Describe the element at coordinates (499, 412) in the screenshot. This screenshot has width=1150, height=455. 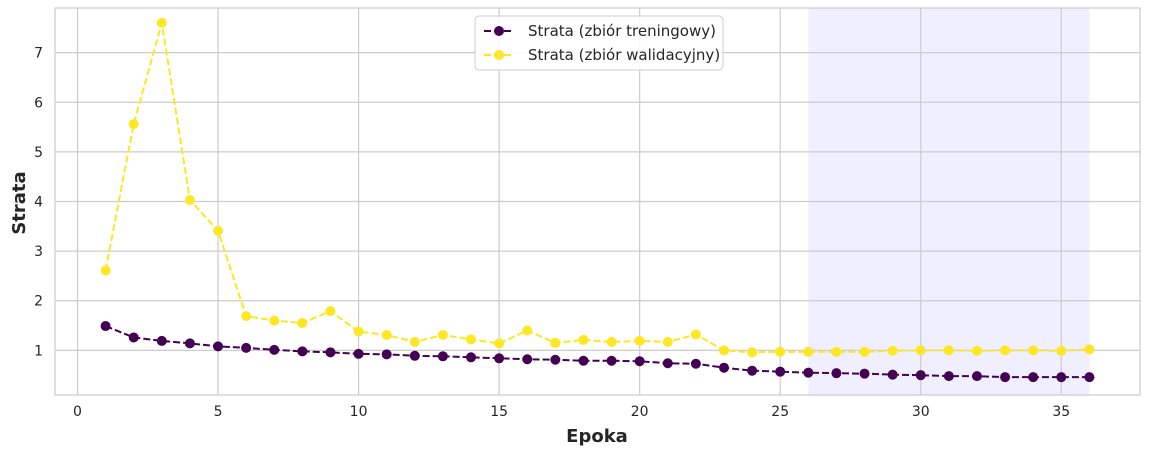
I see `x-tick-label: 15` at that location.